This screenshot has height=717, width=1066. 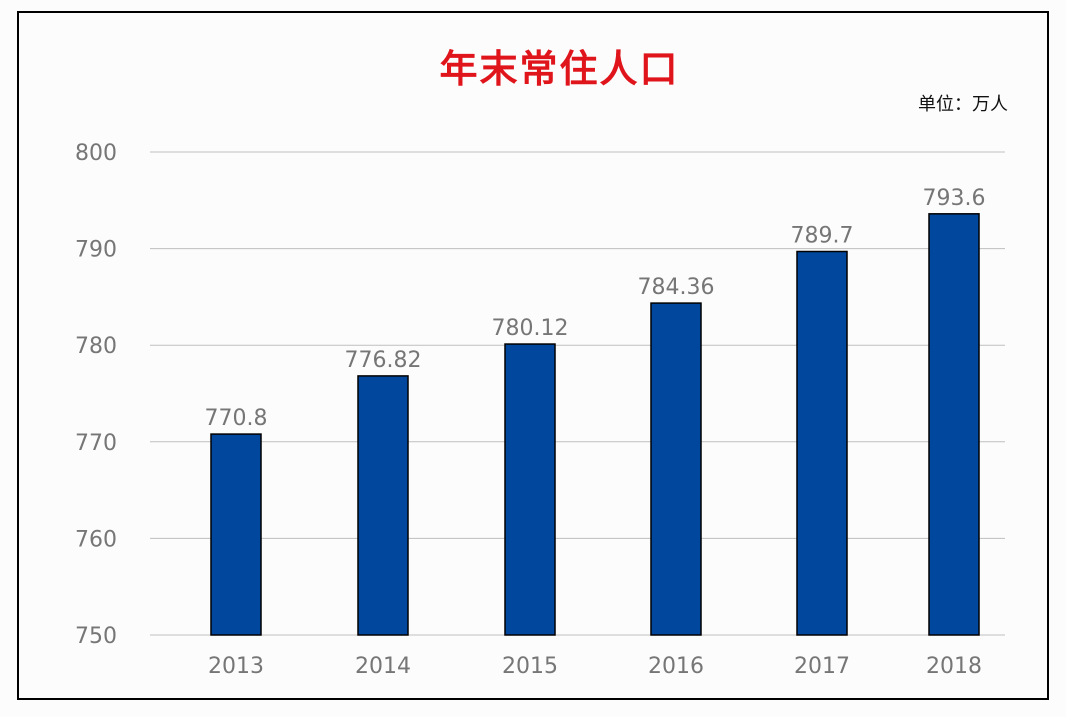 What do you see at coordinates (96, 636) in the screenshot?
I see `y-tick-label-750: 750` at bounding box center [96, 636].